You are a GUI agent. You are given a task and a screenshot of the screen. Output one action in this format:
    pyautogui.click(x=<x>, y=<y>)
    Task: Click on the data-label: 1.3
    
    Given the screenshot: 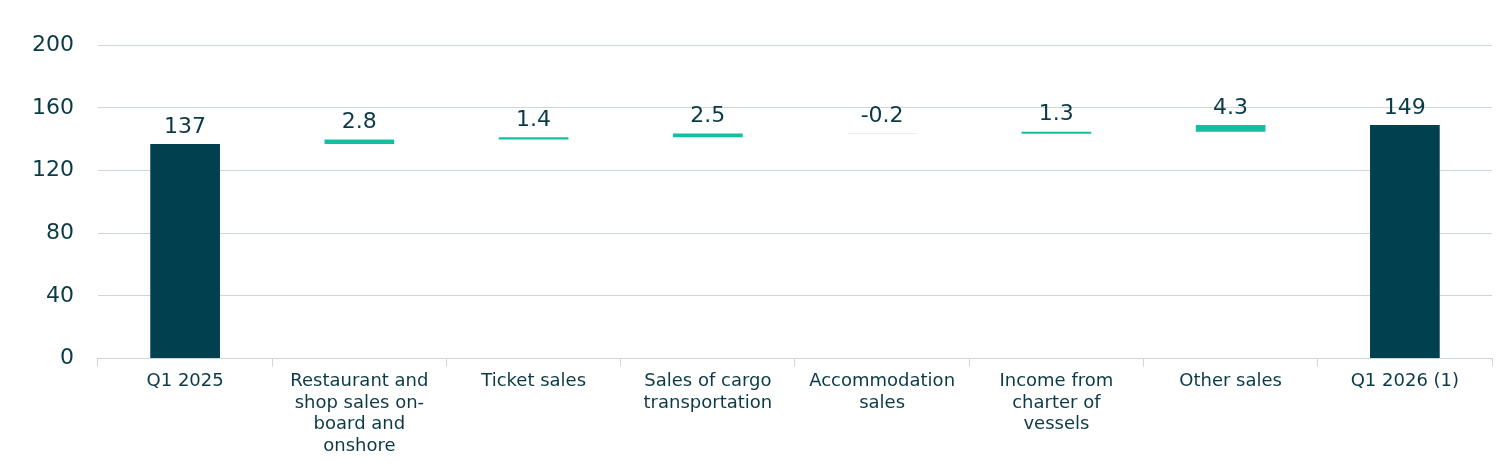 What is the action you would take?
    pyautogui.click(x=1056, y=113)
    